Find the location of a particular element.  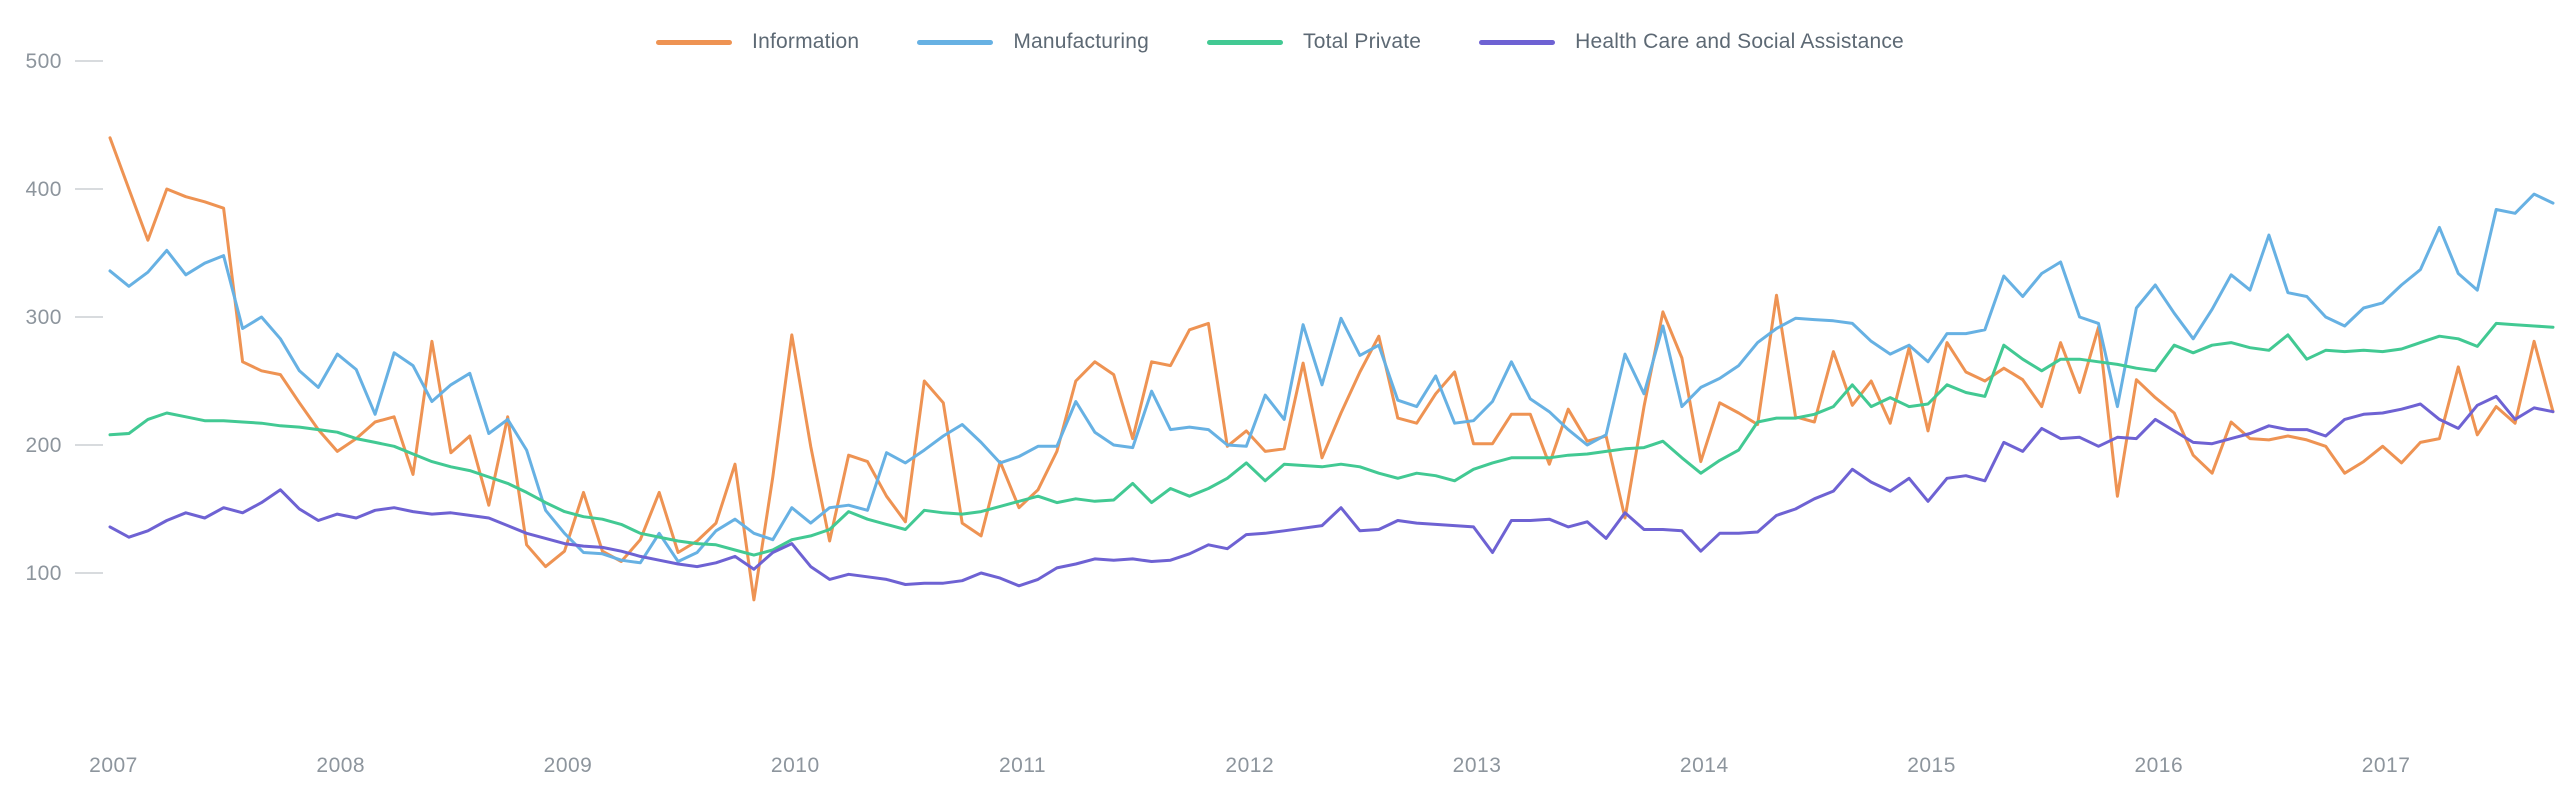

legend-item-information: Information is located at coordinates (757, 42).